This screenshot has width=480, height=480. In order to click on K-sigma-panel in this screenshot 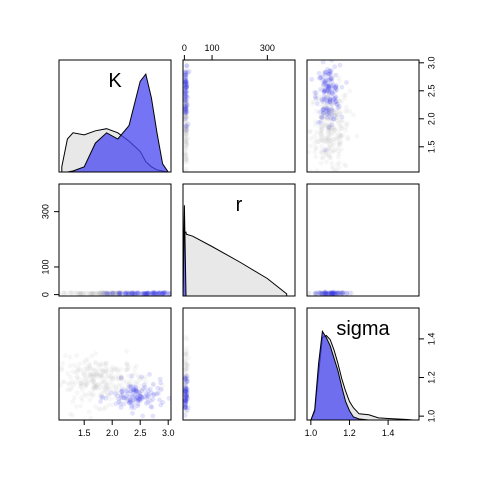, I will do `click(115, 364)`.